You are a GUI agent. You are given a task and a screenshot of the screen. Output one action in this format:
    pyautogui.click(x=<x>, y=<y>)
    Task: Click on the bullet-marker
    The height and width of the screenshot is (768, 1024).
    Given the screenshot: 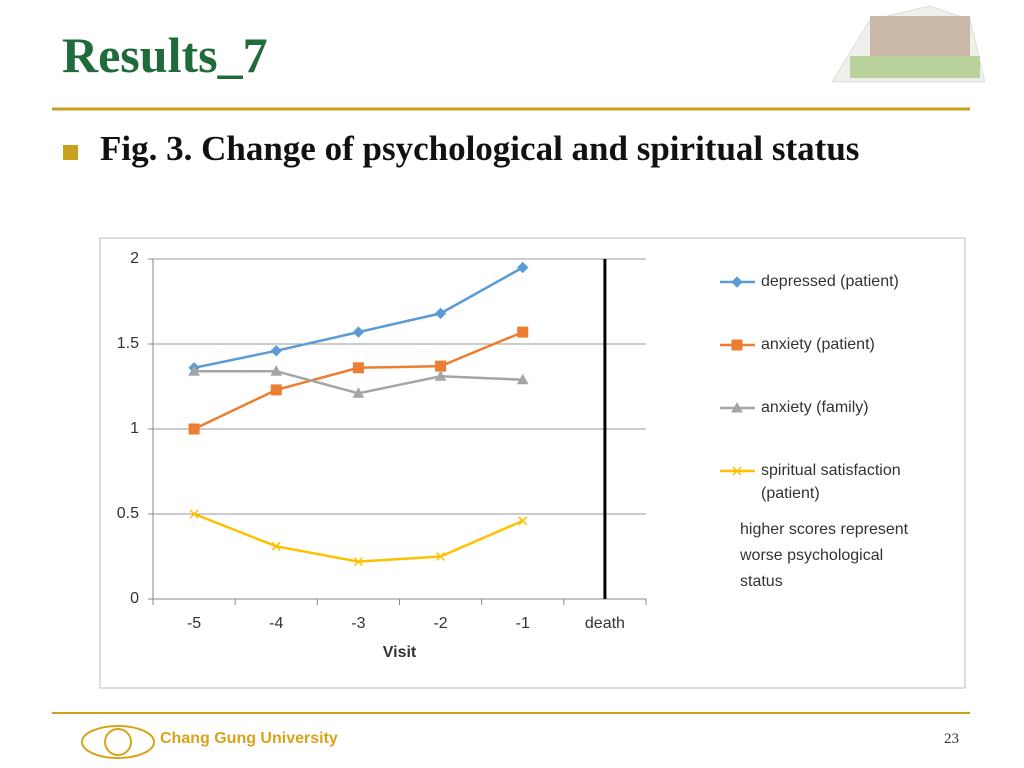 What is the action you would take?
    pyautogui.click(x=70, y=152)
    